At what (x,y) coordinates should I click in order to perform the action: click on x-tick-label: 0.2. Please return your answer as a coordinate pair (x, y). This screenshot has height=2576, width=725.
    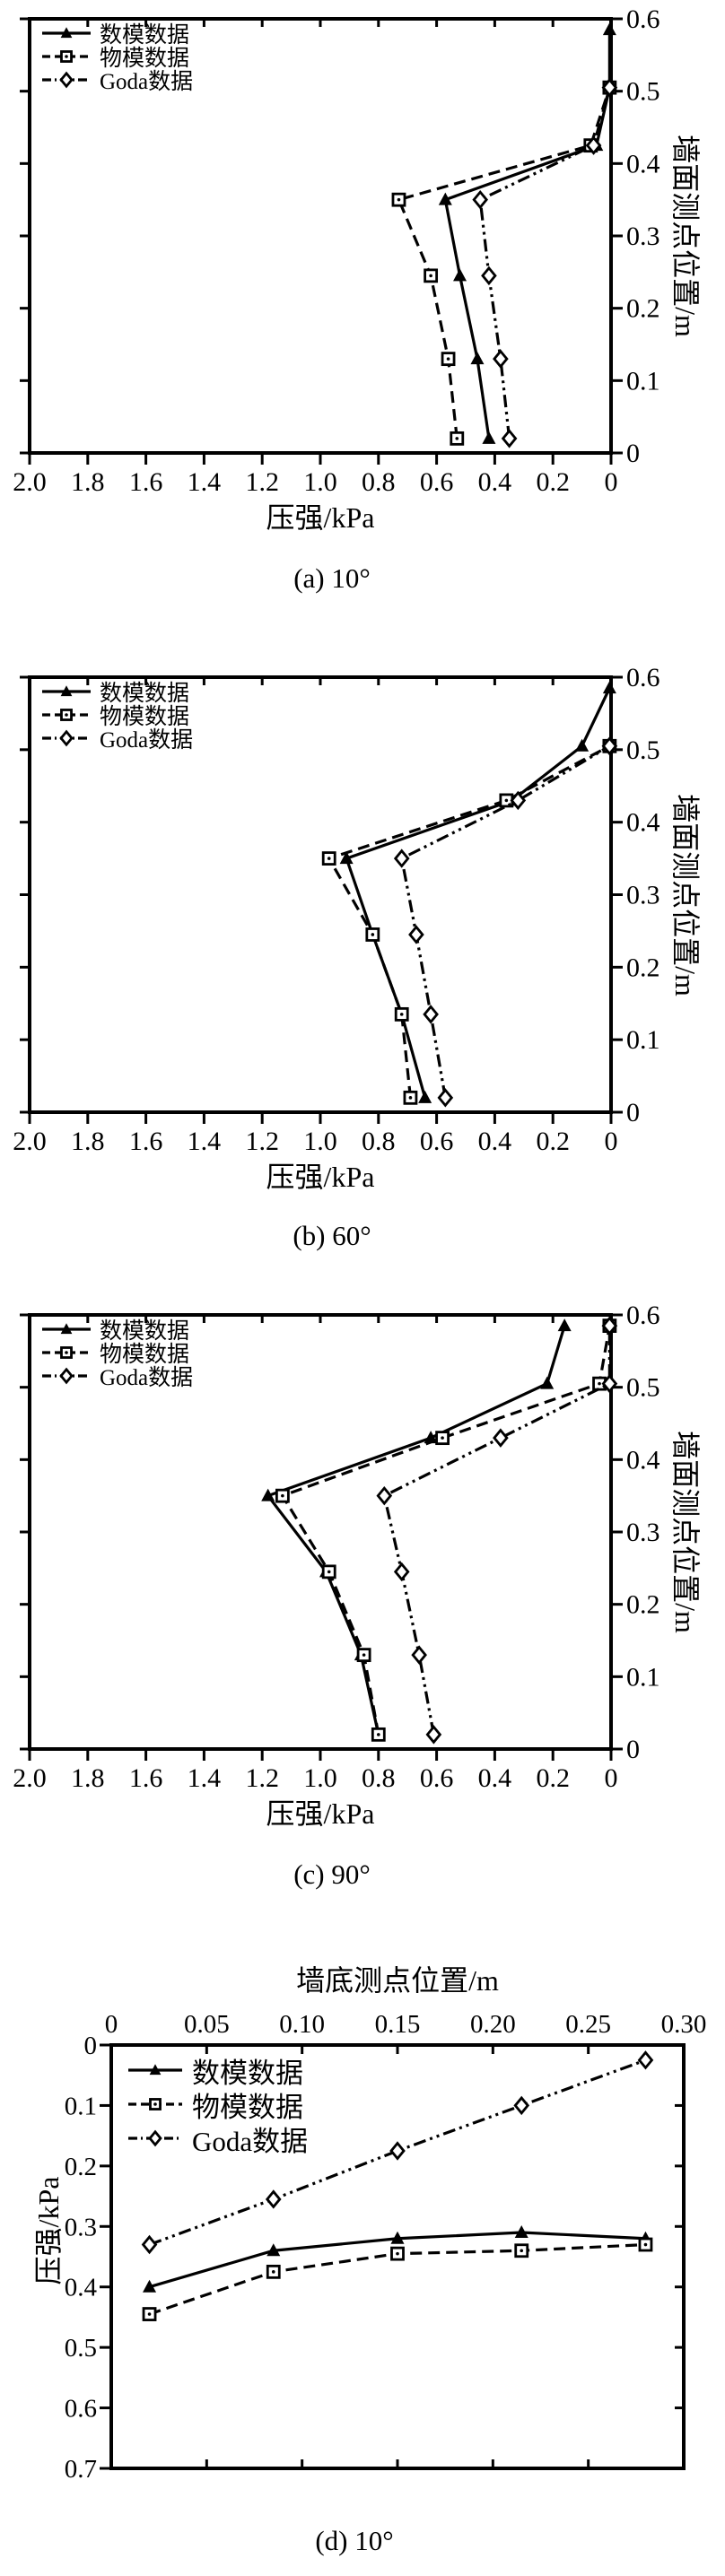
    Looking at the image, I should click on (553, 1141).